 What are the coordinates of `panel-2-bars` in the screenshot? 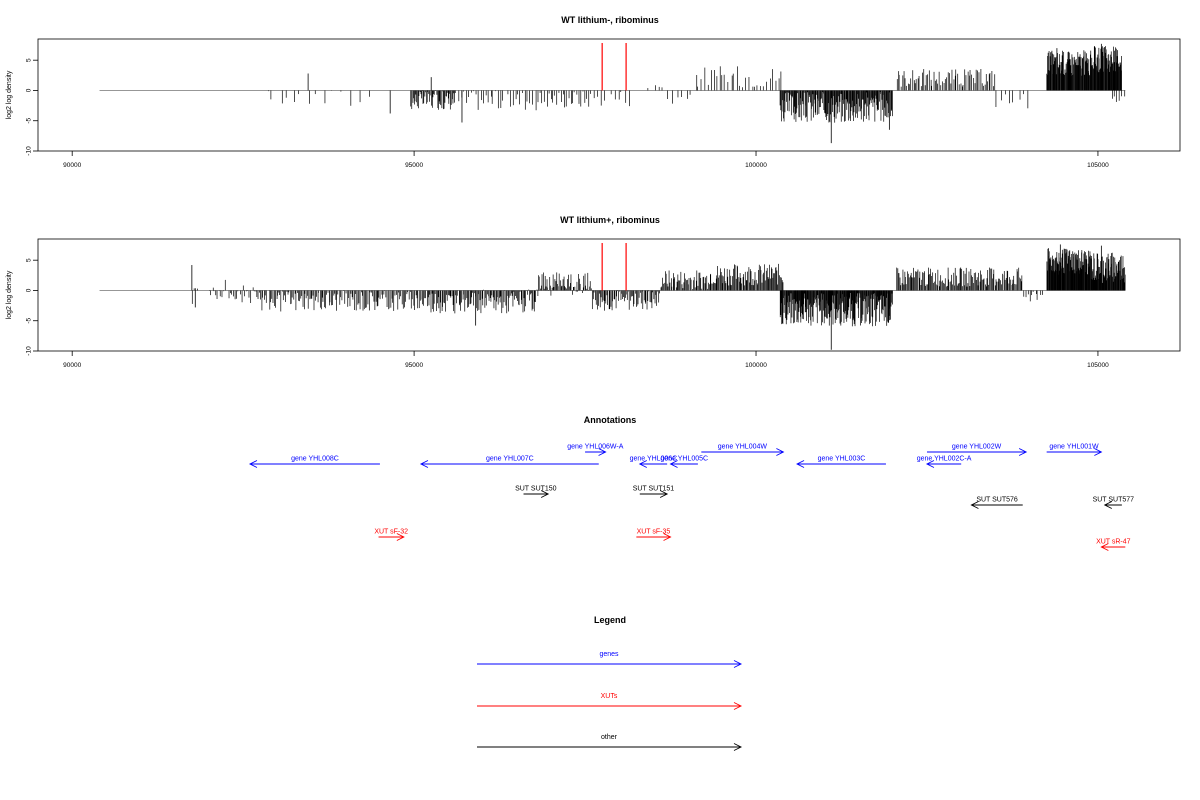 It's located at (612, 296).